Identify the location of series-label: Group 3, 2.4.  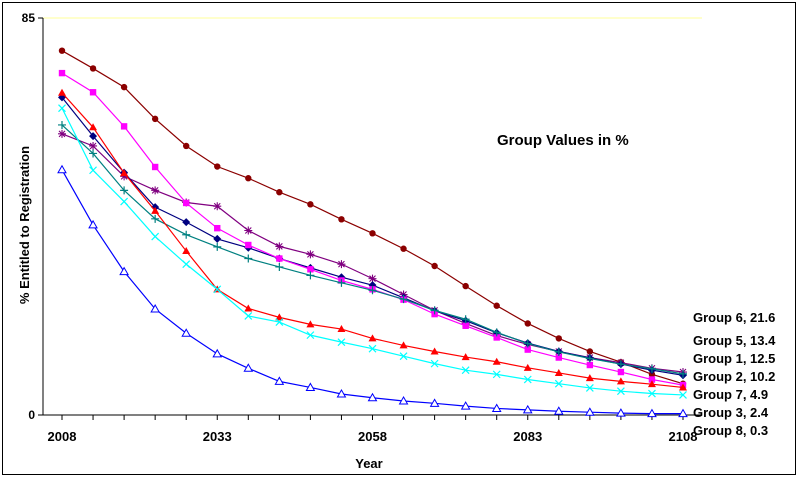
(731, 412).